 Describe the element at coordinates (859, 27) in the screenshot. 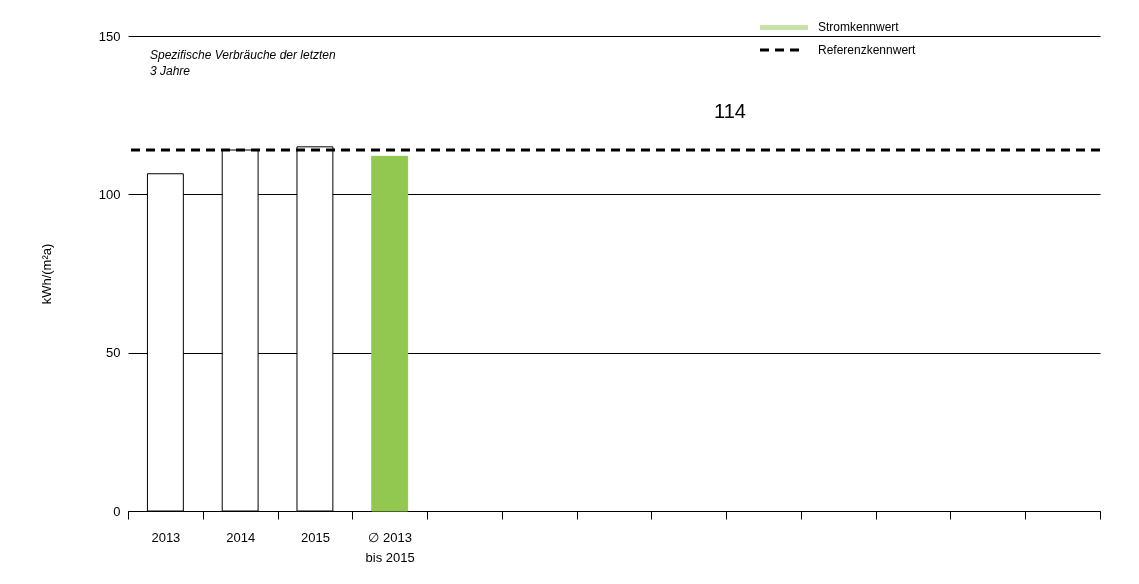

I see `legend-label: Stromkennwert` at that location.